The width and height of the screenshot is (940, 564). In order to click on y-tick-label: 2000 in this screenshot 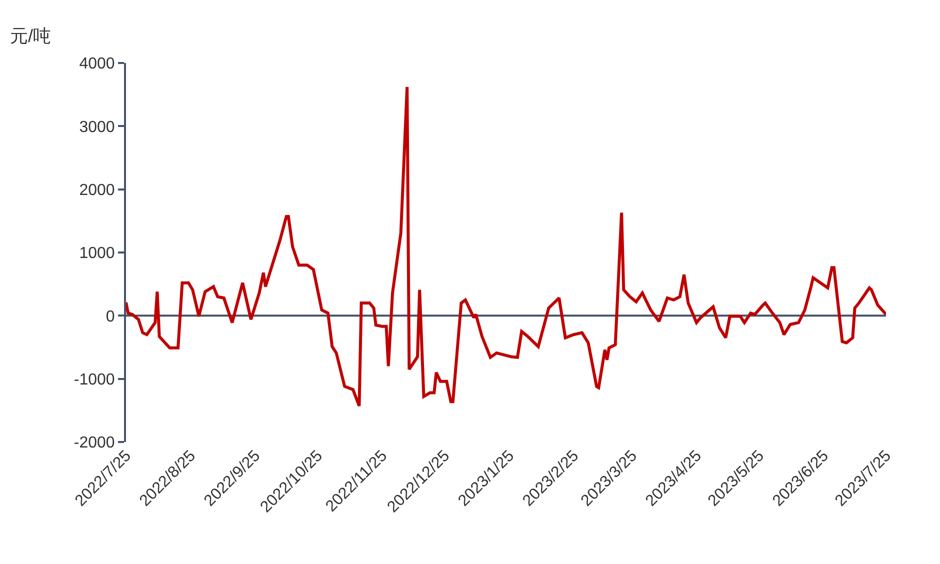, I will do `click(97, 190)`.